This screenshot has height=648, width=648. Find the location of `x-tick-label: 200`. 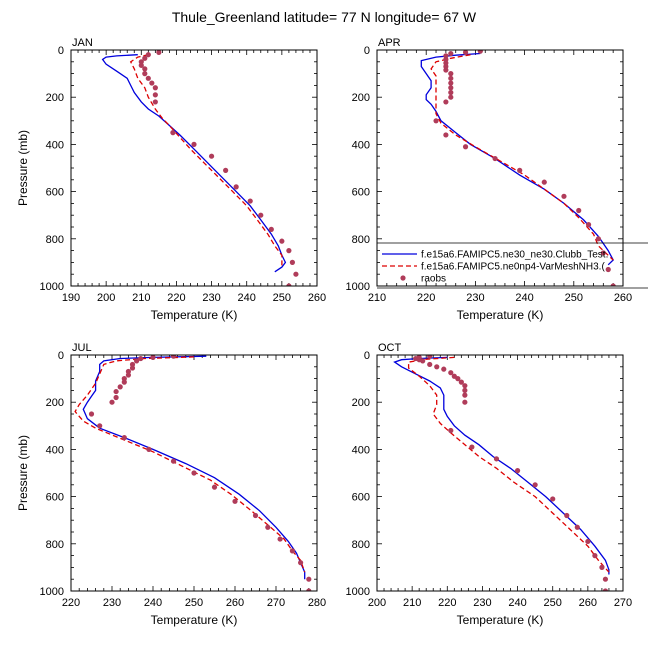

x-tick-label: 200 is located at coordinates (106, 298).